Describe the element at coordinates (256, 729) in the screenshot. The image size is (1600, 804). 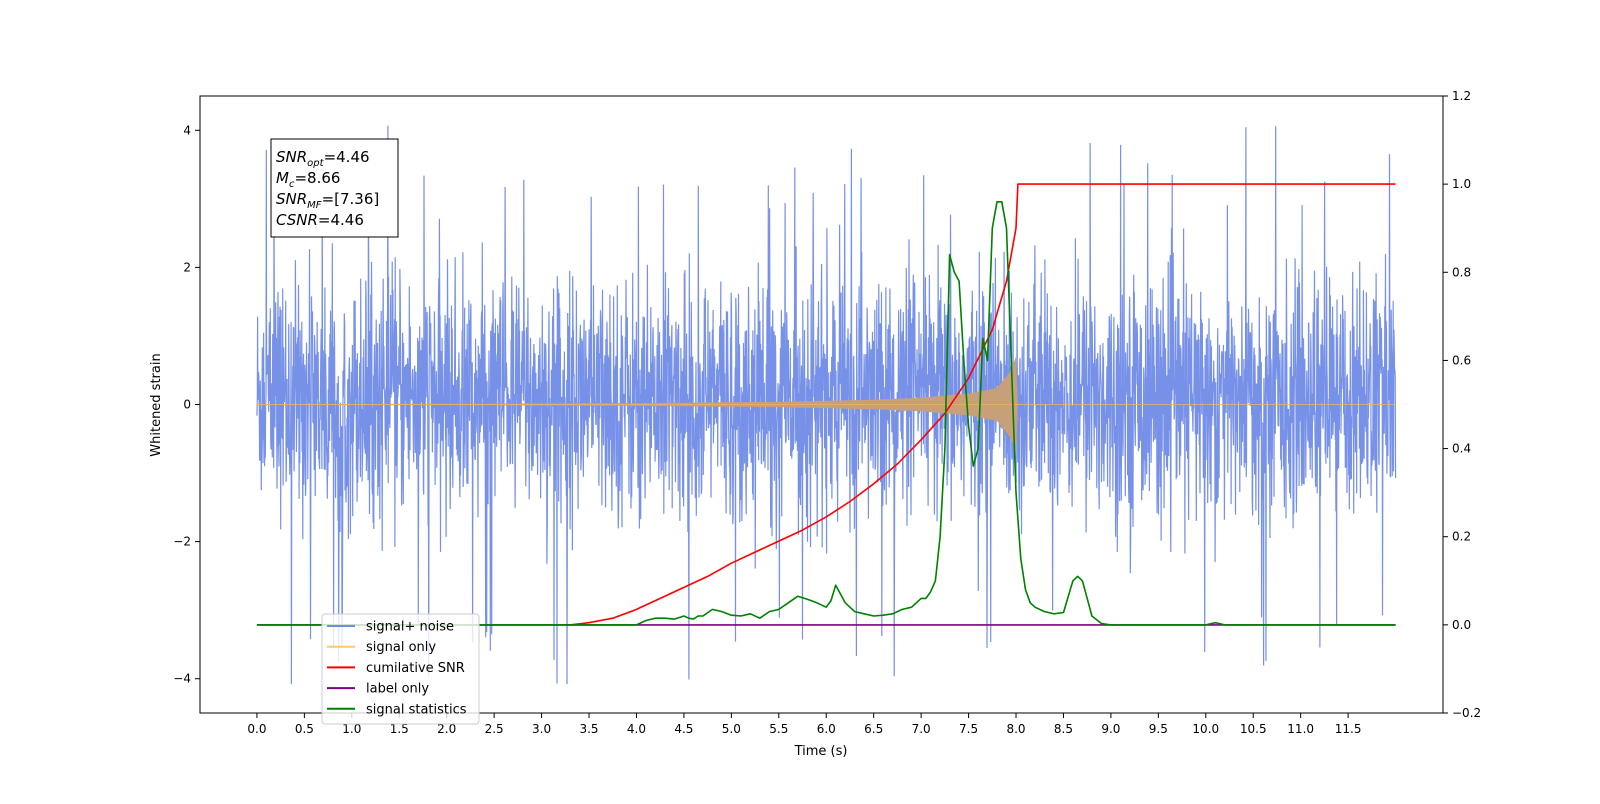
I see `x-tick-label: 0.0` at that location.